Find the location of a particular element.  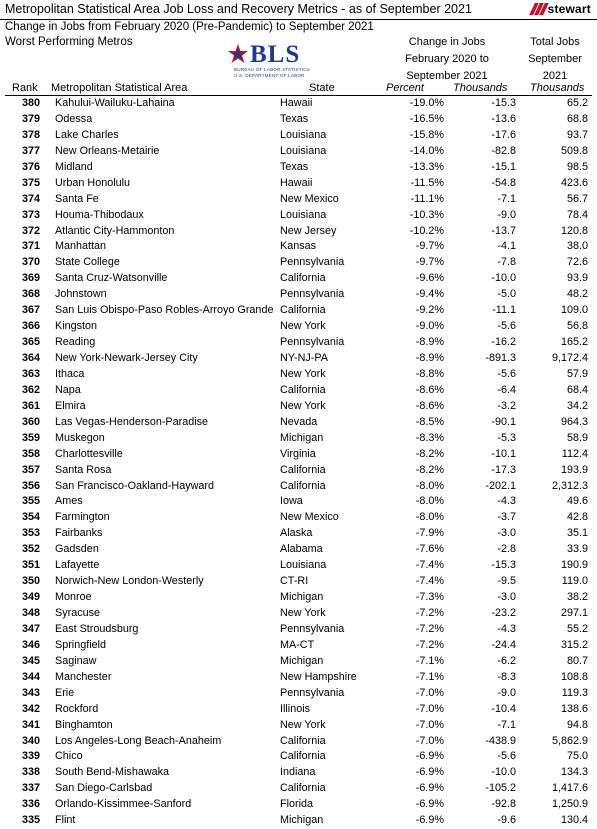

rank-cell: 355 is located at coordinates (30, 501).